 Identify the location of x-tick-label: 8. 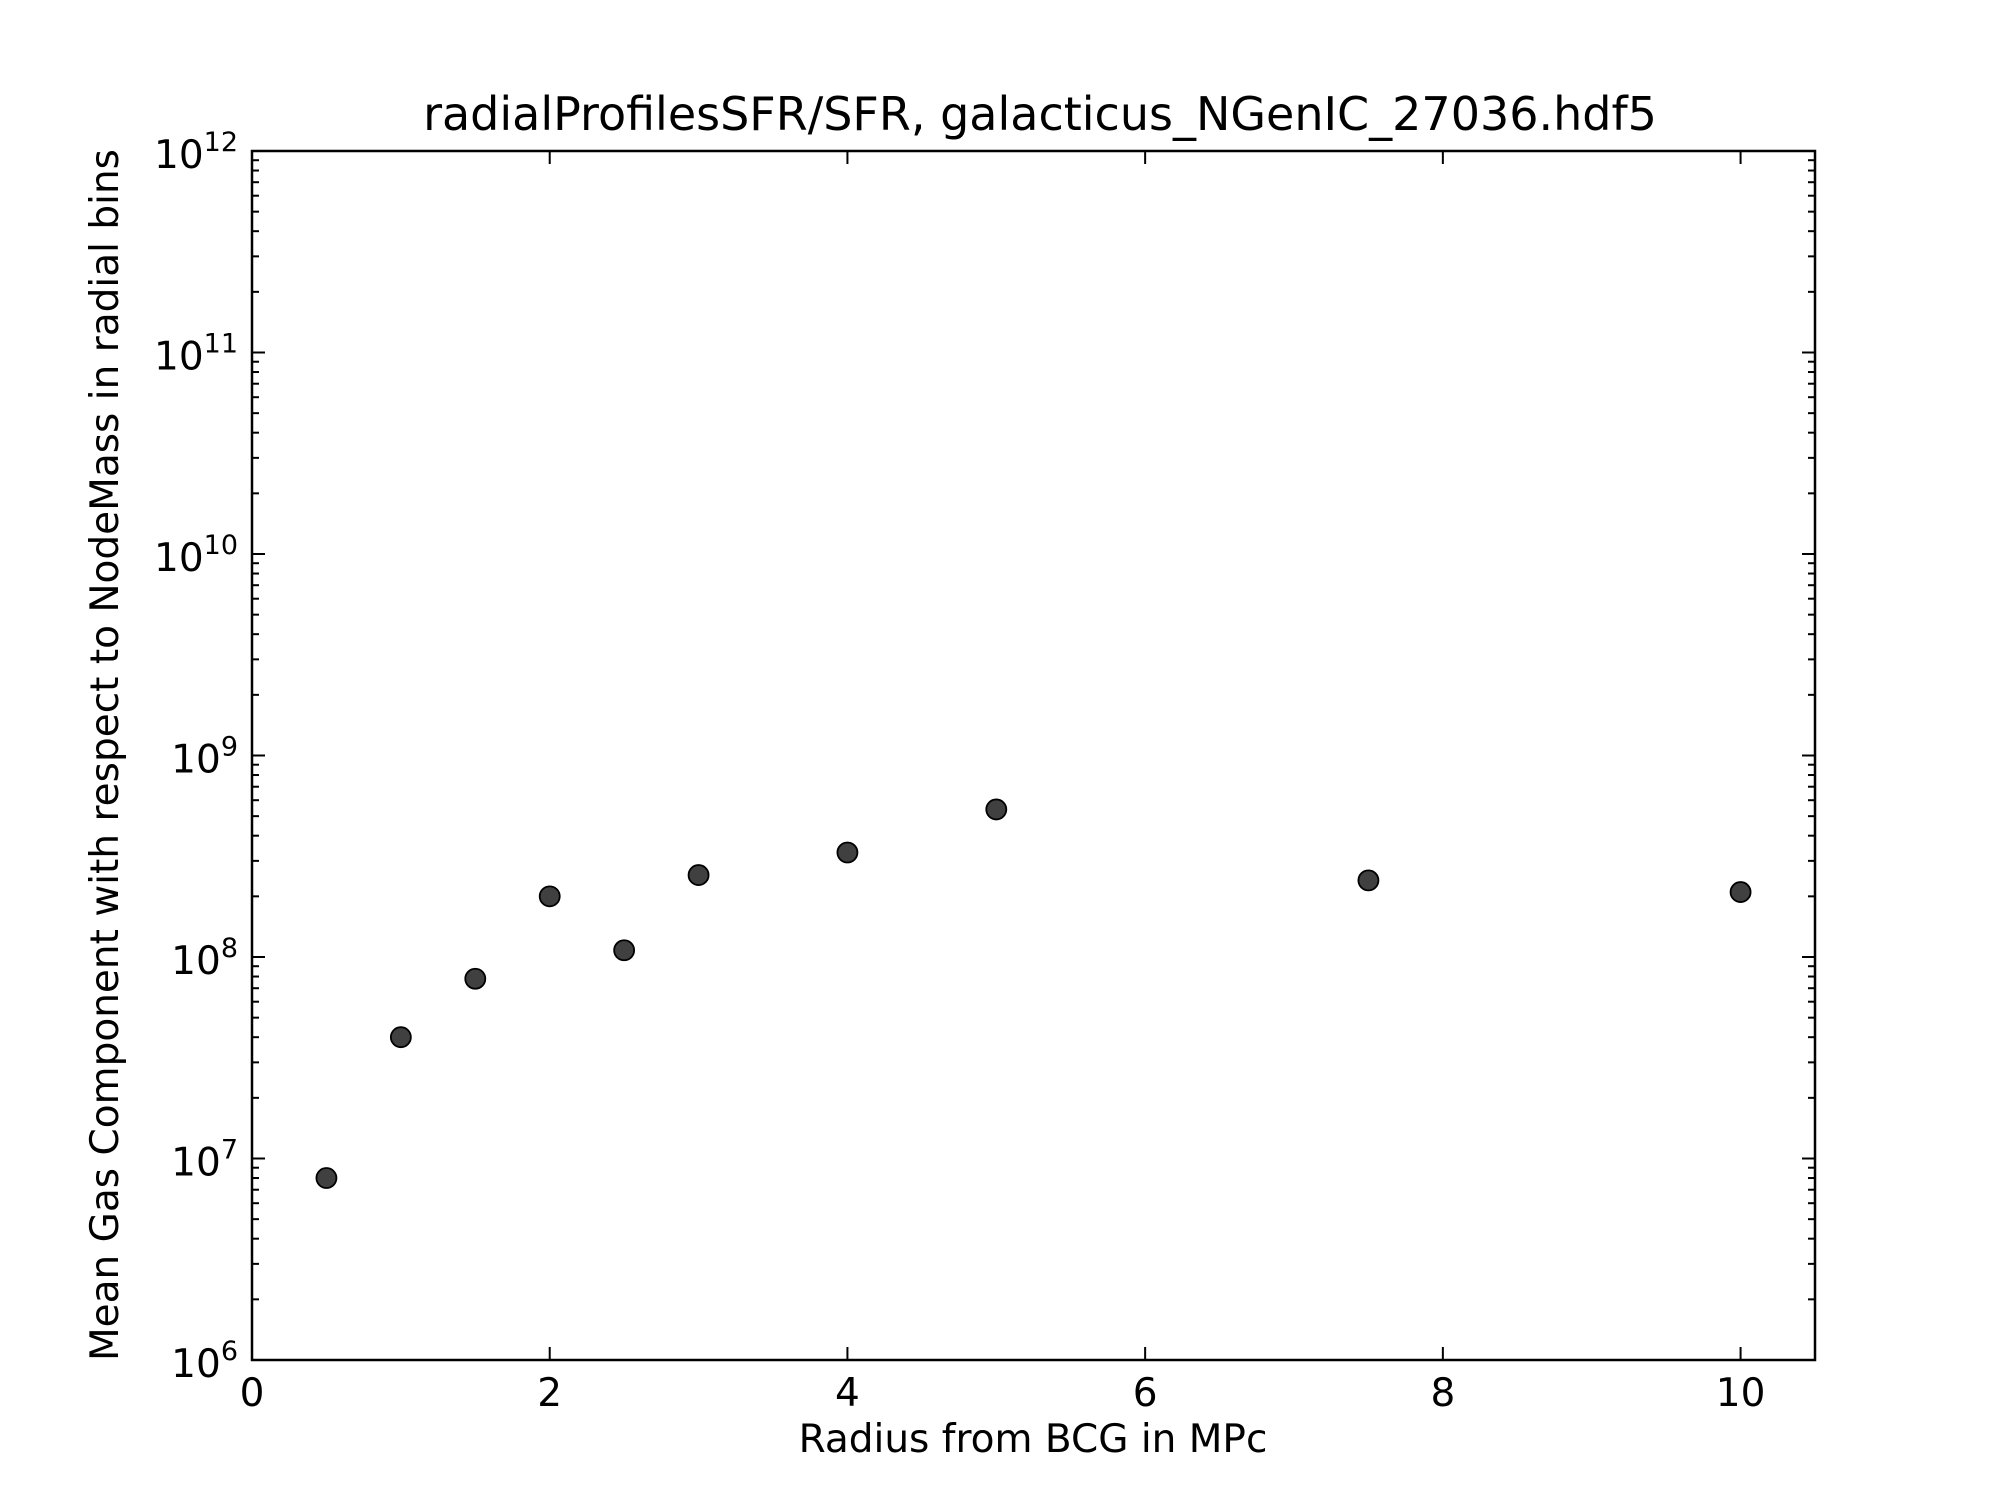
(1442, 1393).